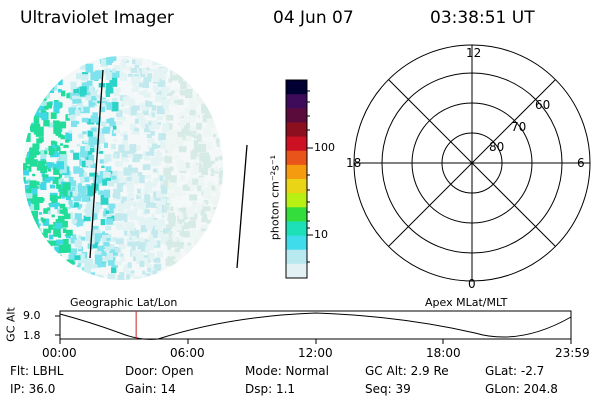 The width and height of the screenshot is (600, 400). I want to click on info-seq: Seq: 39, so click(388, 389).